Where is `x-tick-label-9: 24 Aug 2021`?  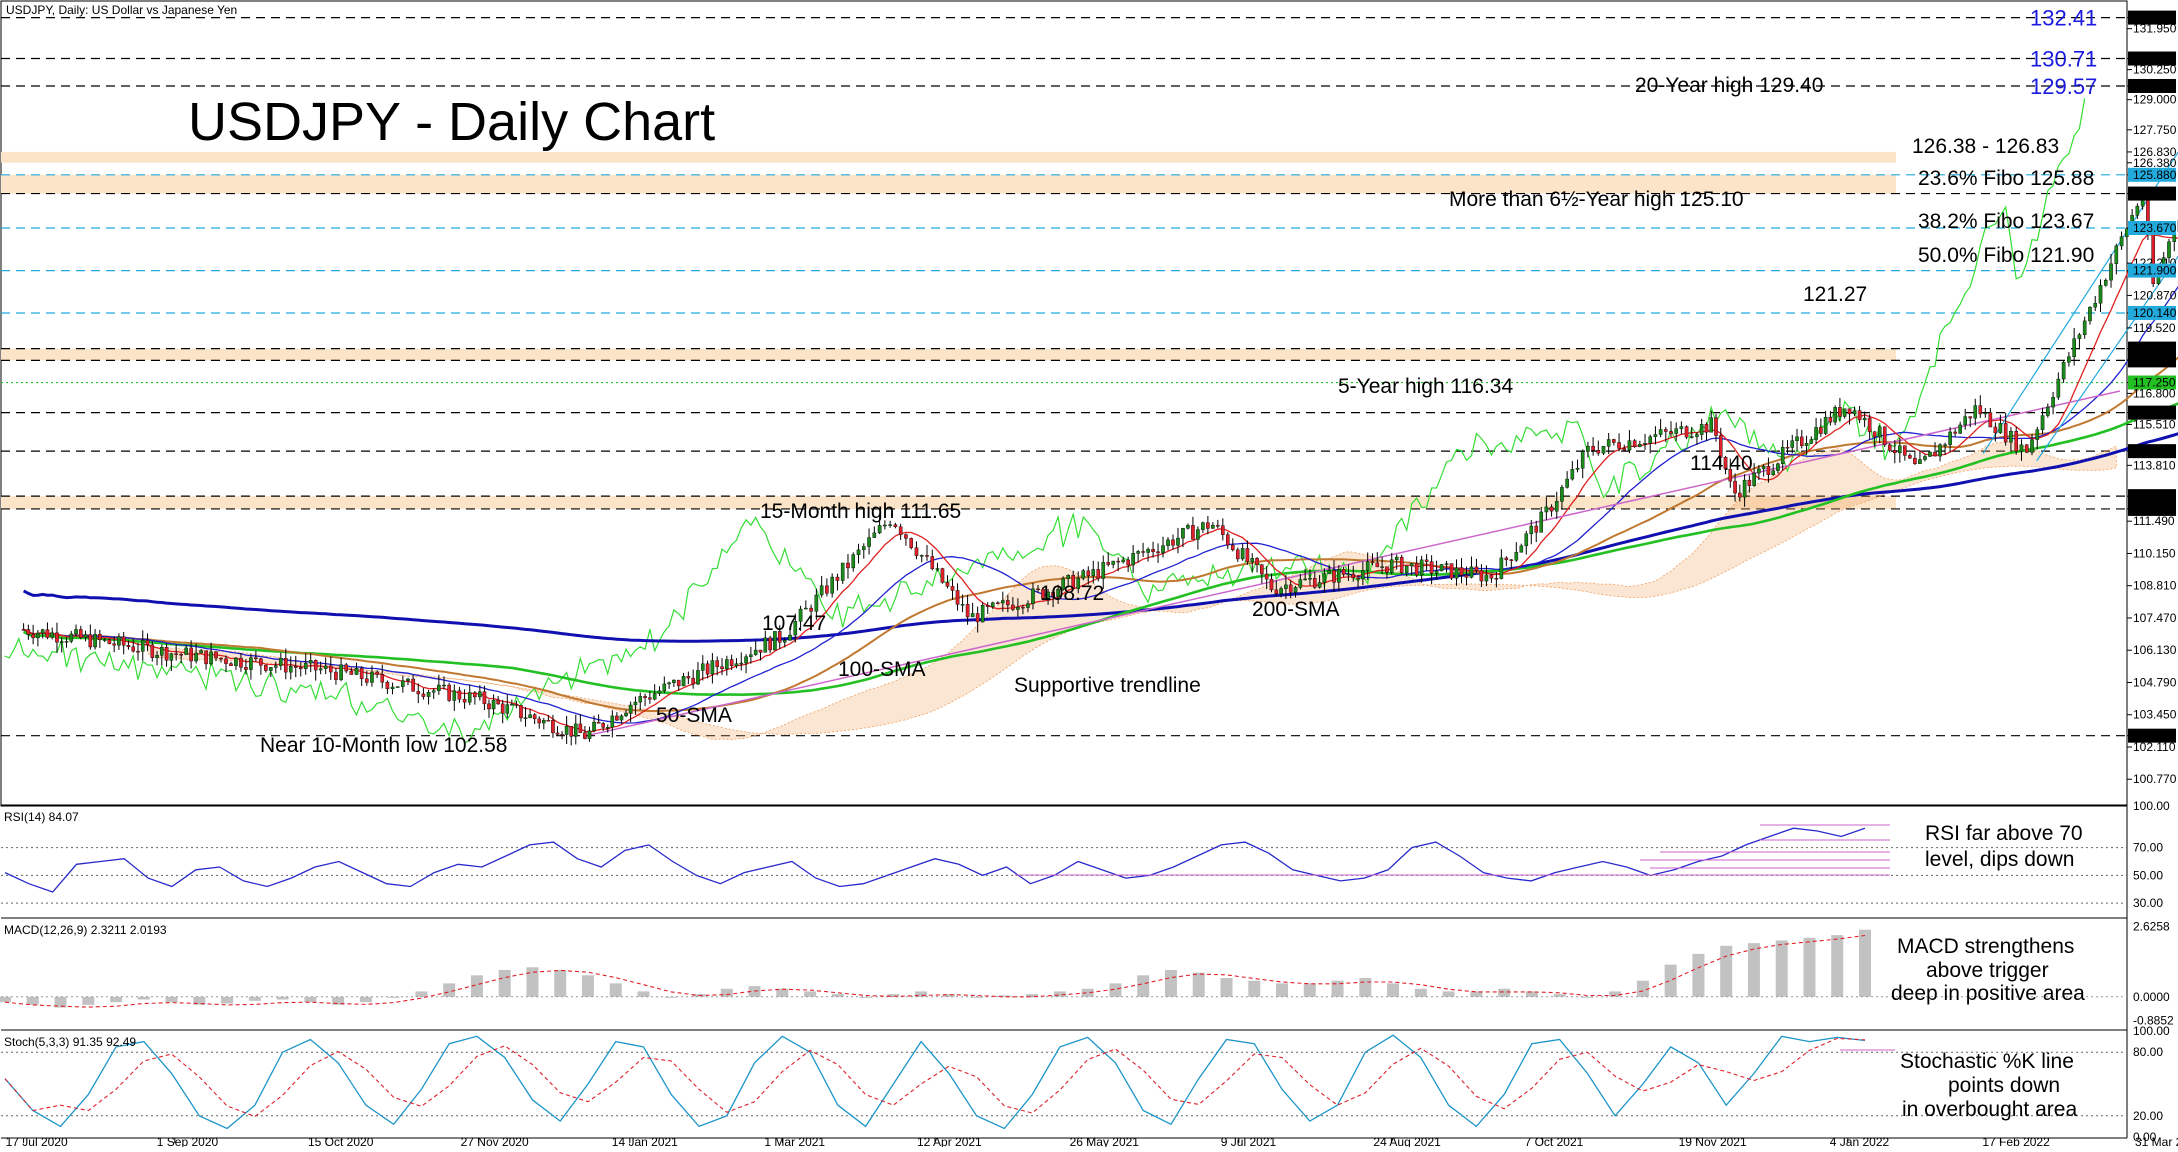 x-tick-label-9: 24 Aug 2021 is located at coordinates (1407, 1141).